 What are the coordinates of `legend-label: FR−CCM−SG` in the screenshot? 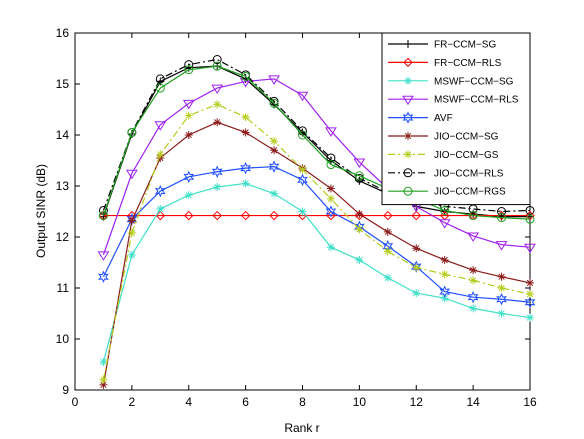 It's located at (465, 45).